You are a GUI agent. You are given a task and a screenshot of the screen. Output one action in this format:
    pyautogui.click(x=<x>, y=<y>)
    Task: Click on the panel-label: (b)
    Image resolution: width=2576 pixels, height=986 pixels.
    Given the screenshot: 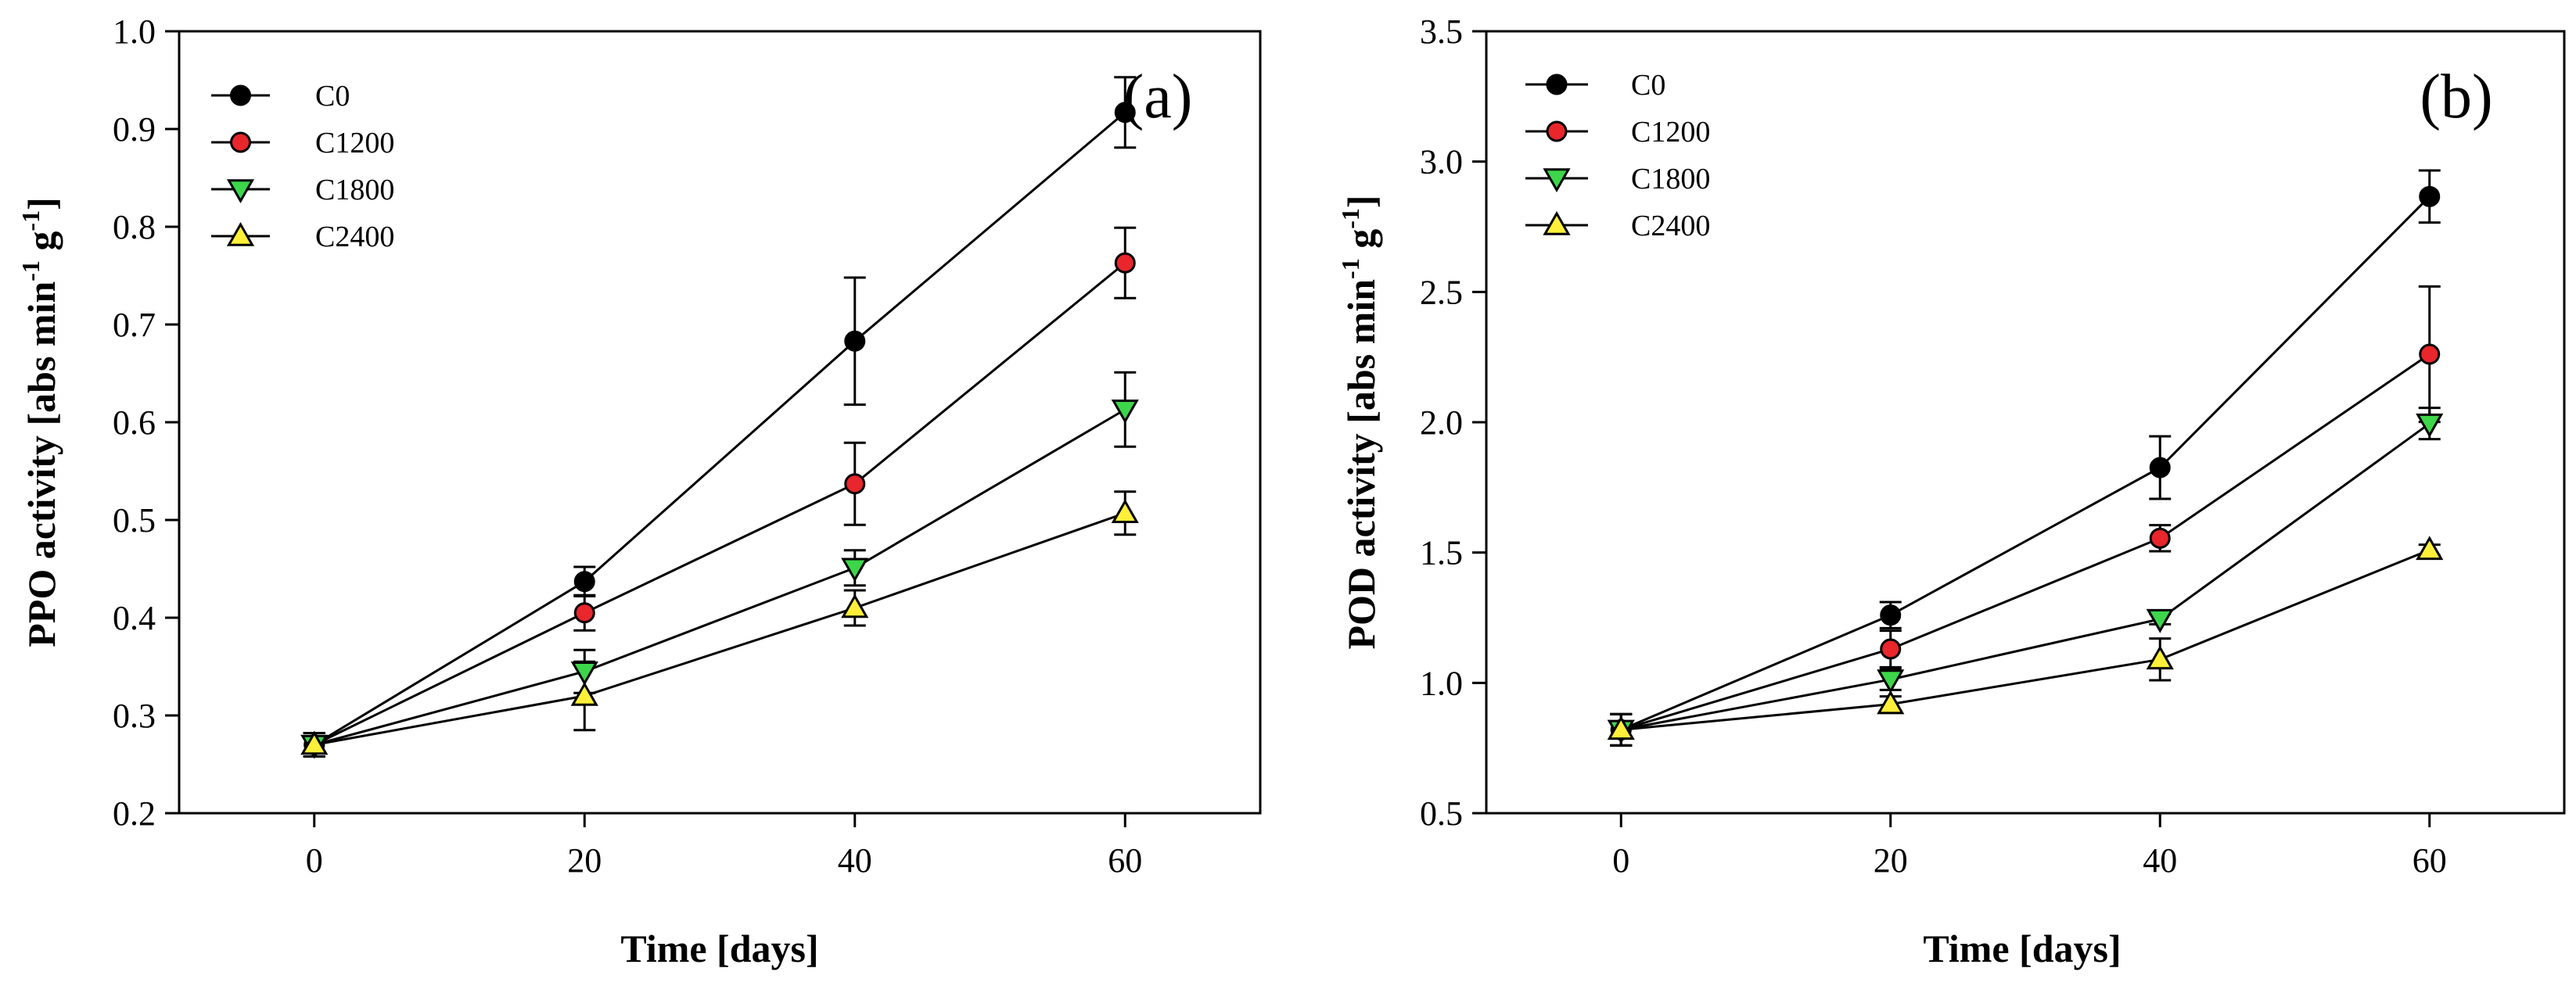 What is the action you would take?
    pyautogui.click(x=2456, y=97)
    